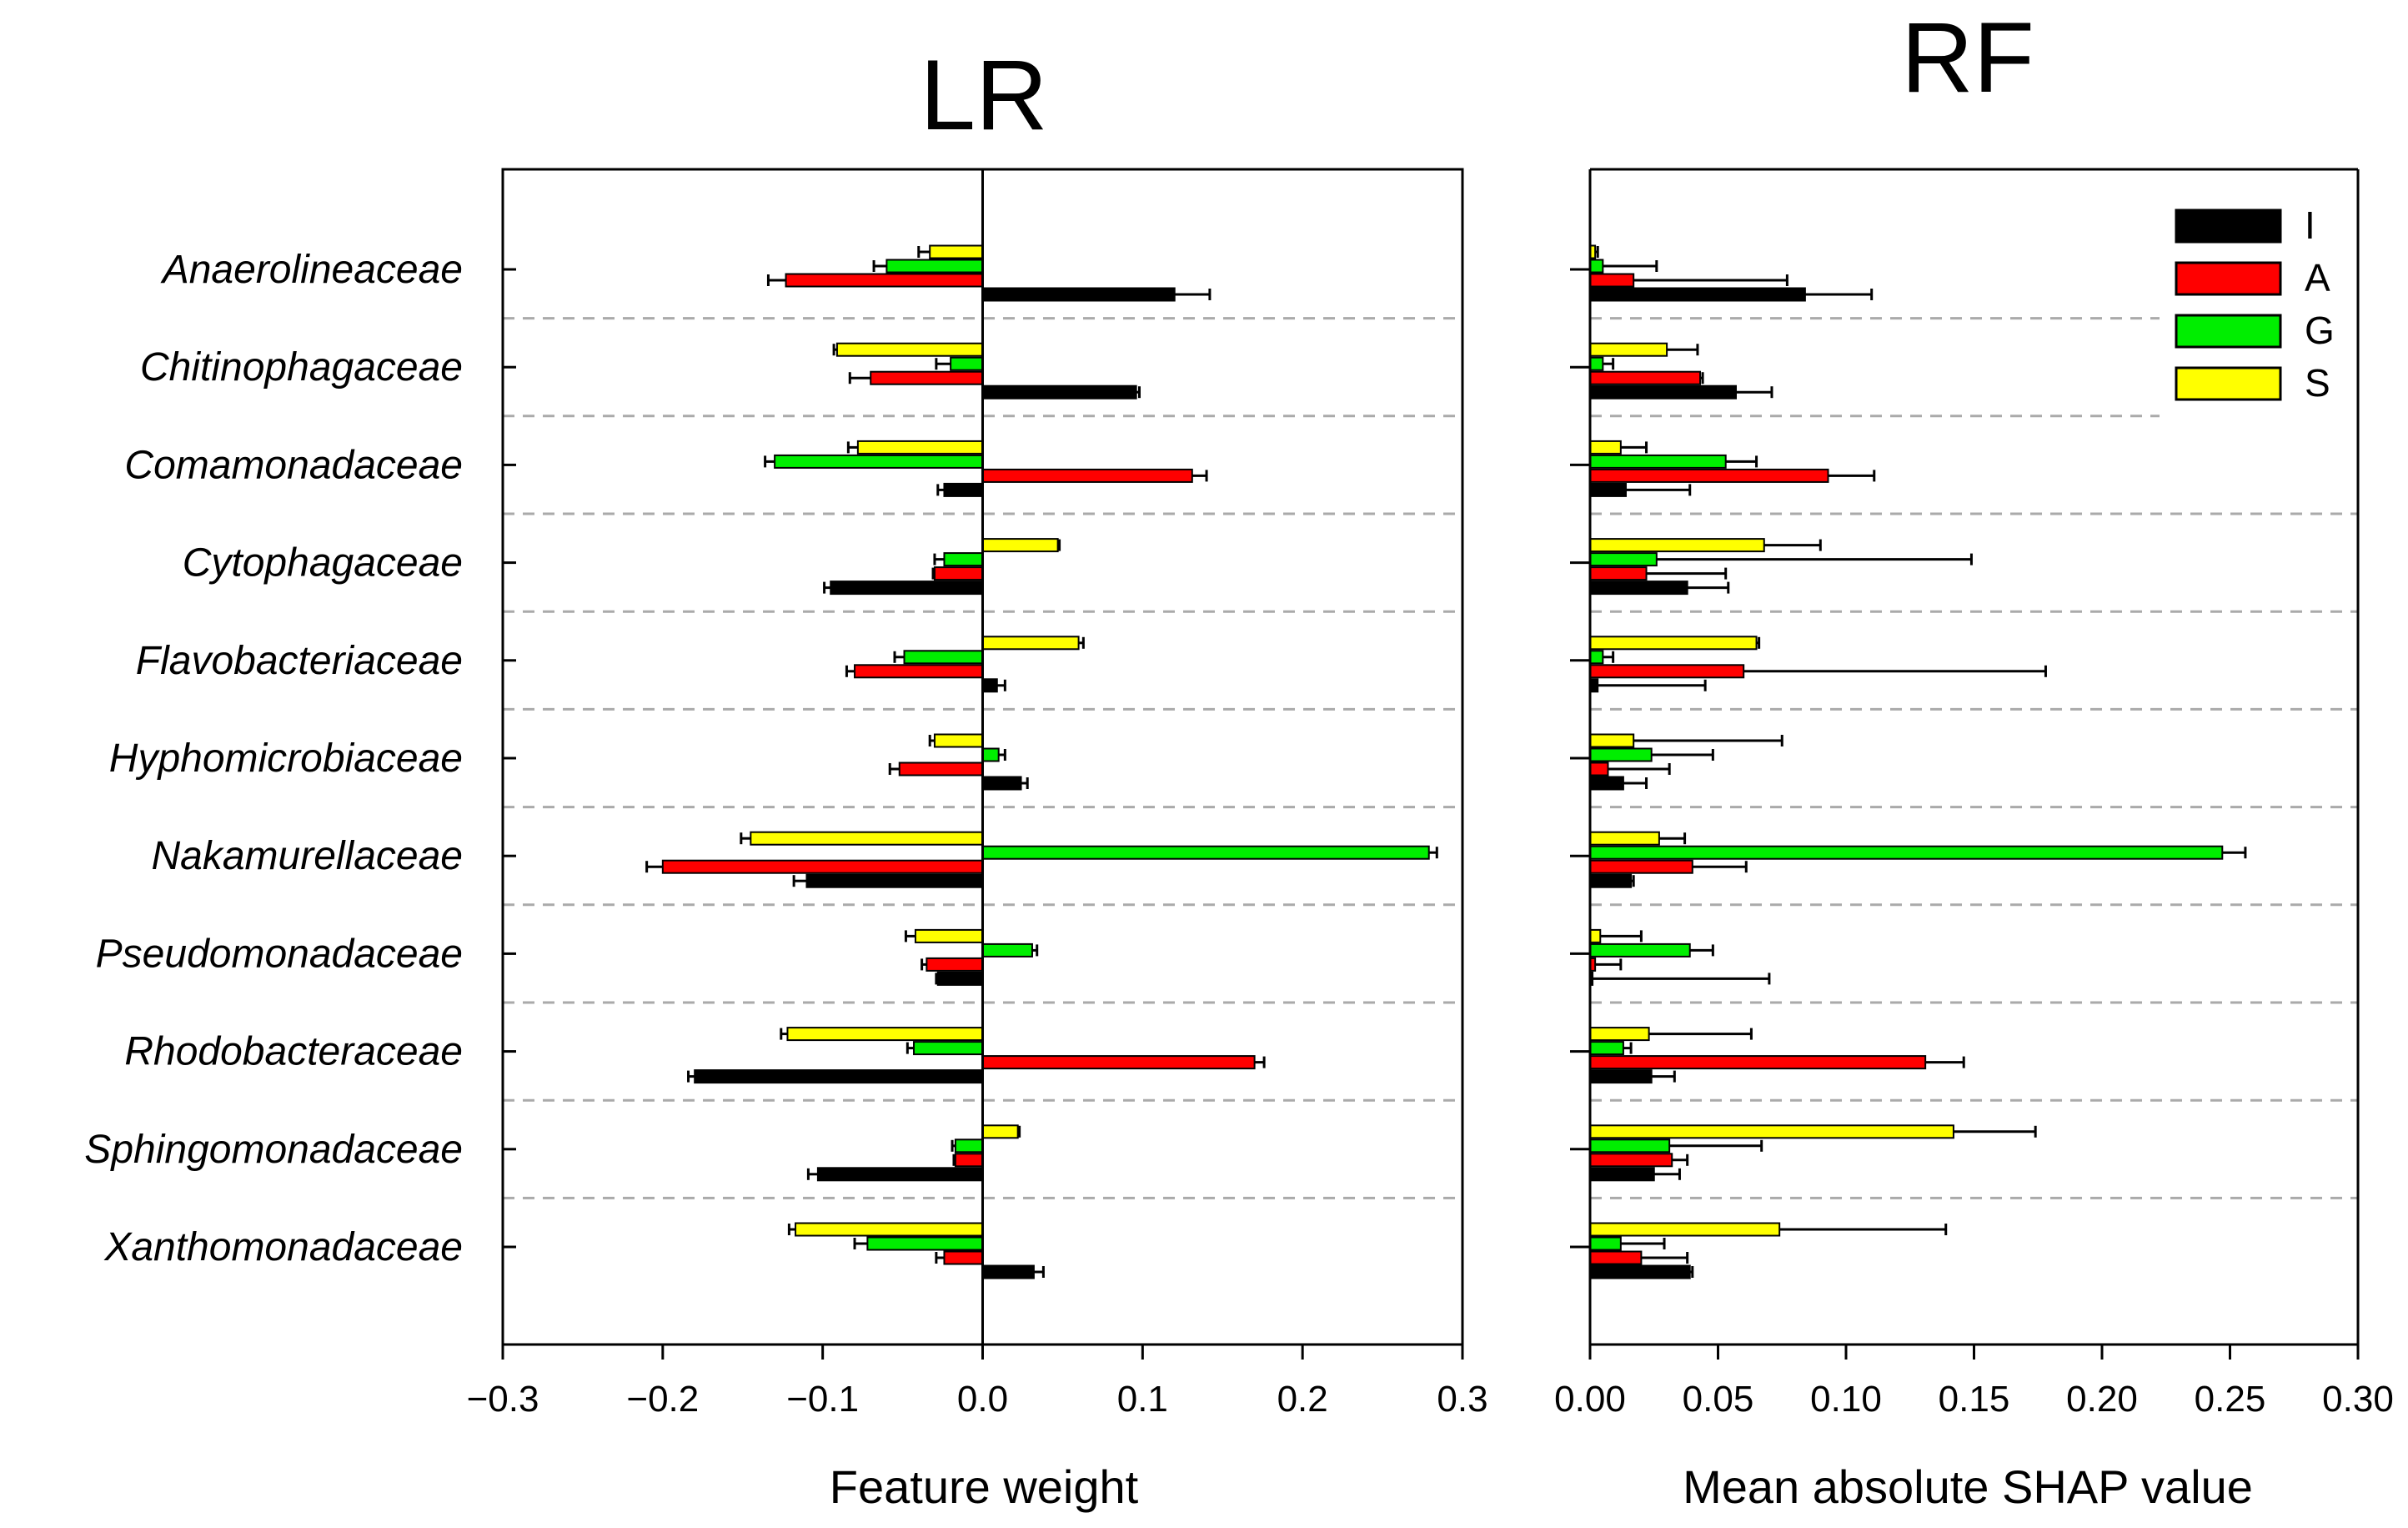 The image size is (2408, 1528). What do you see at coordinates (311, 270) in the screenshot?
I see `category-label: Anaerolineaceae` at bounding box center [311, 270].